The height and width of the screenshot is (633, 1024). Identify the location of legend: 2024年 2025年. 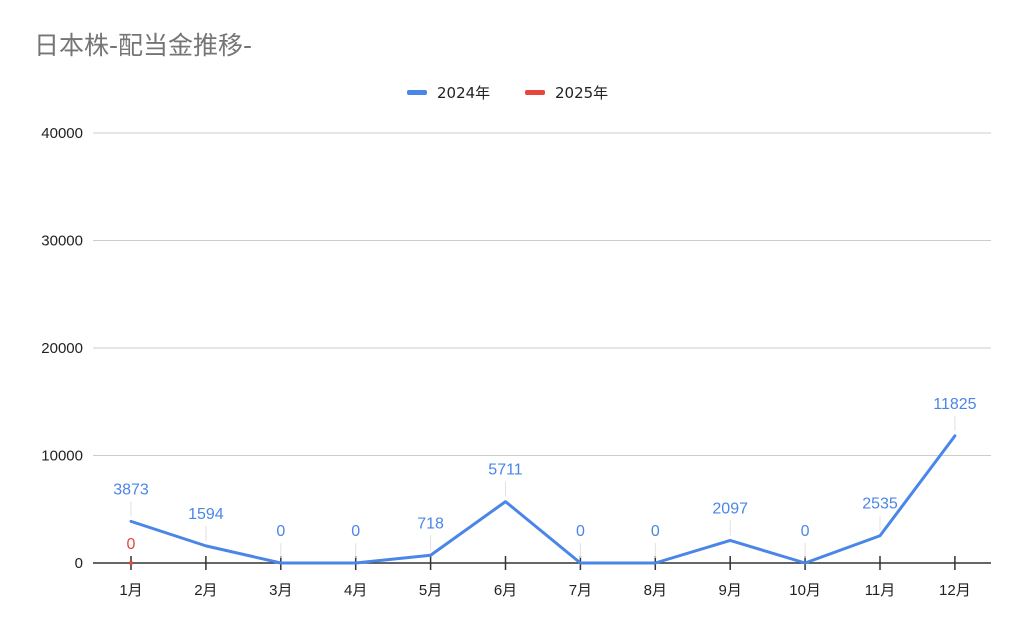
(512, 93).